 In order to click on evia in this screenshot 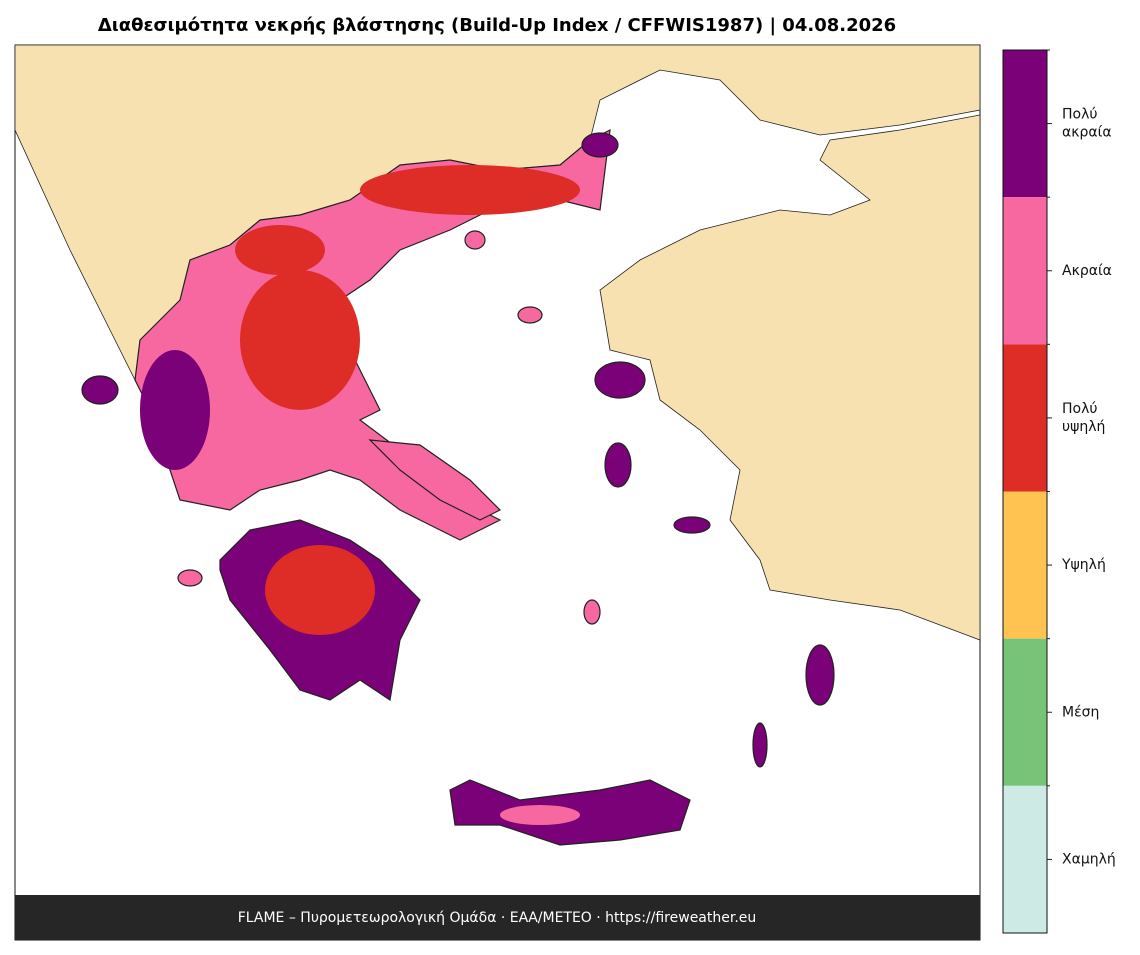, I will do `click(435, 480)`.